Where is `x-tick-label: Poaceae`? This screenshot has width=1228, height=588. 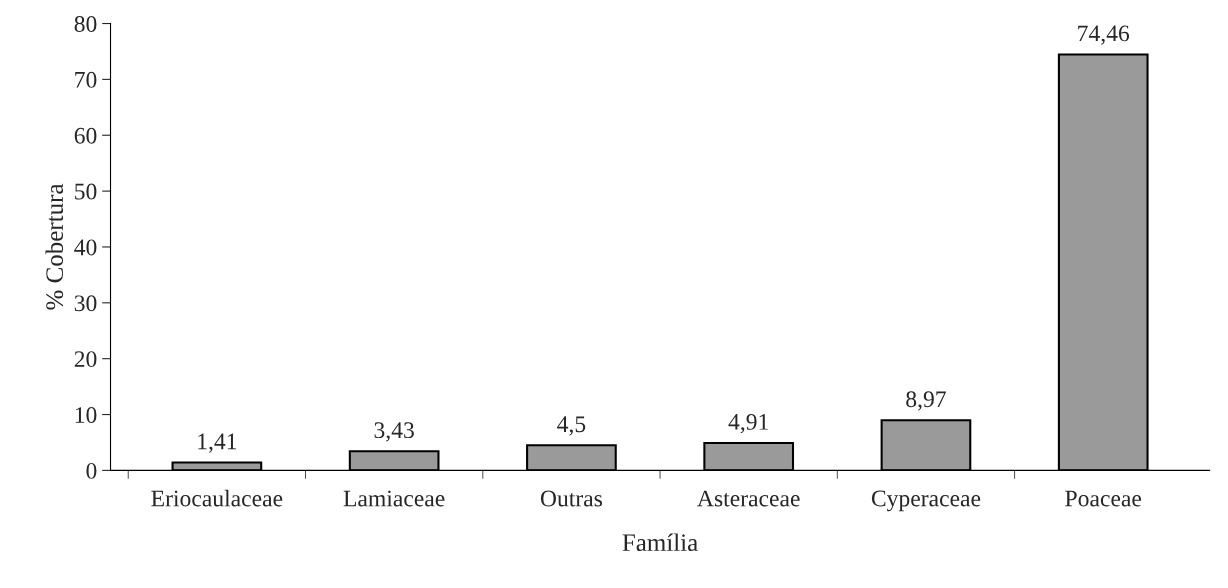
x-tick-label: Poaceae is located at coordinates (1103, 498).